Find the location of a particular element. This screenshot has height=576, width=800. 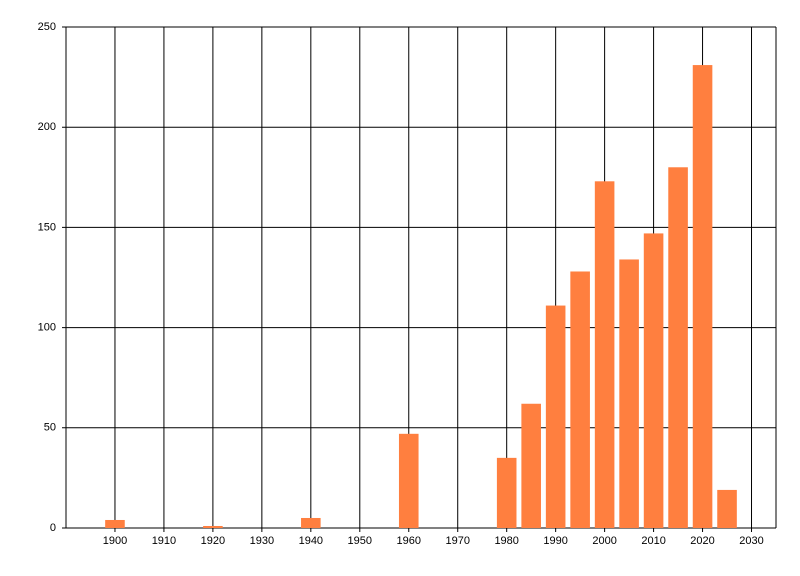

y-tick-label: 50 is located at coordinates (50, 428).